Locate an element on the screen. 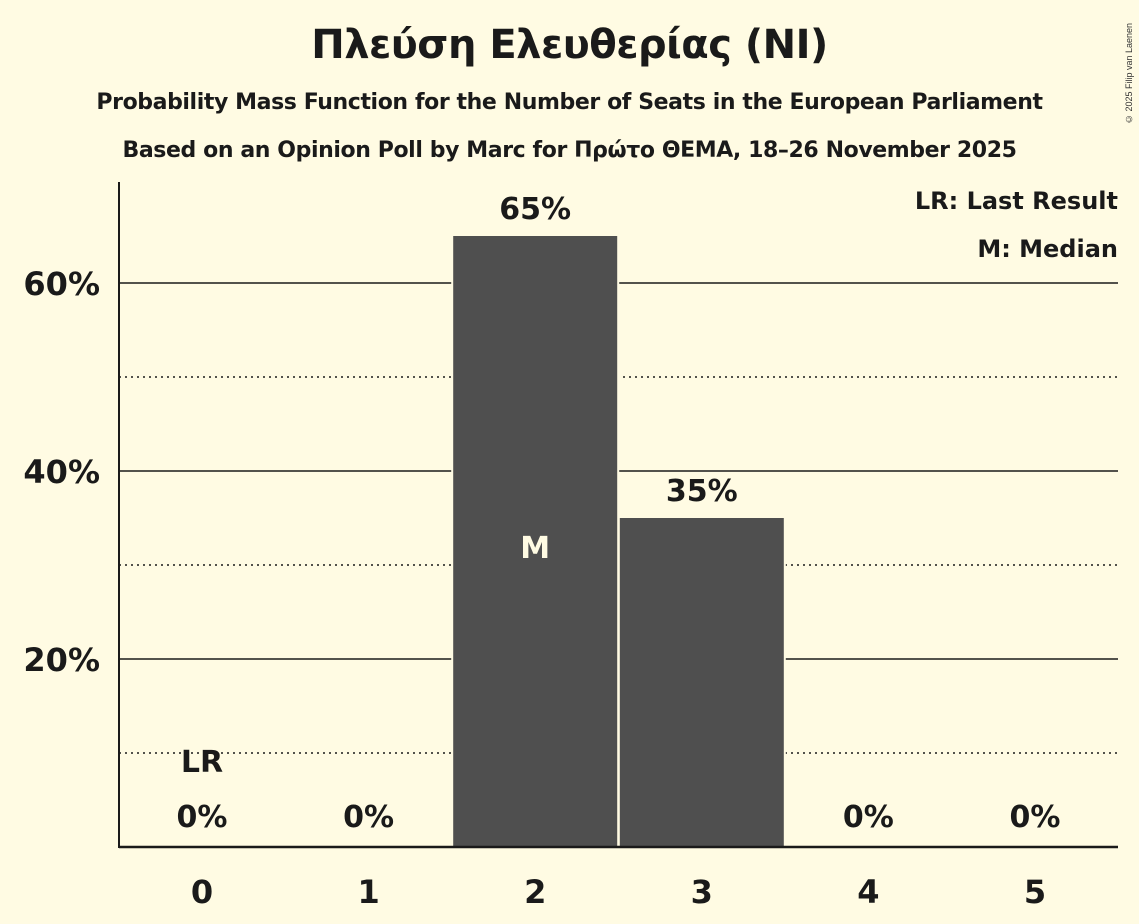  value-label: 35% is located at coordinates (702, 491).